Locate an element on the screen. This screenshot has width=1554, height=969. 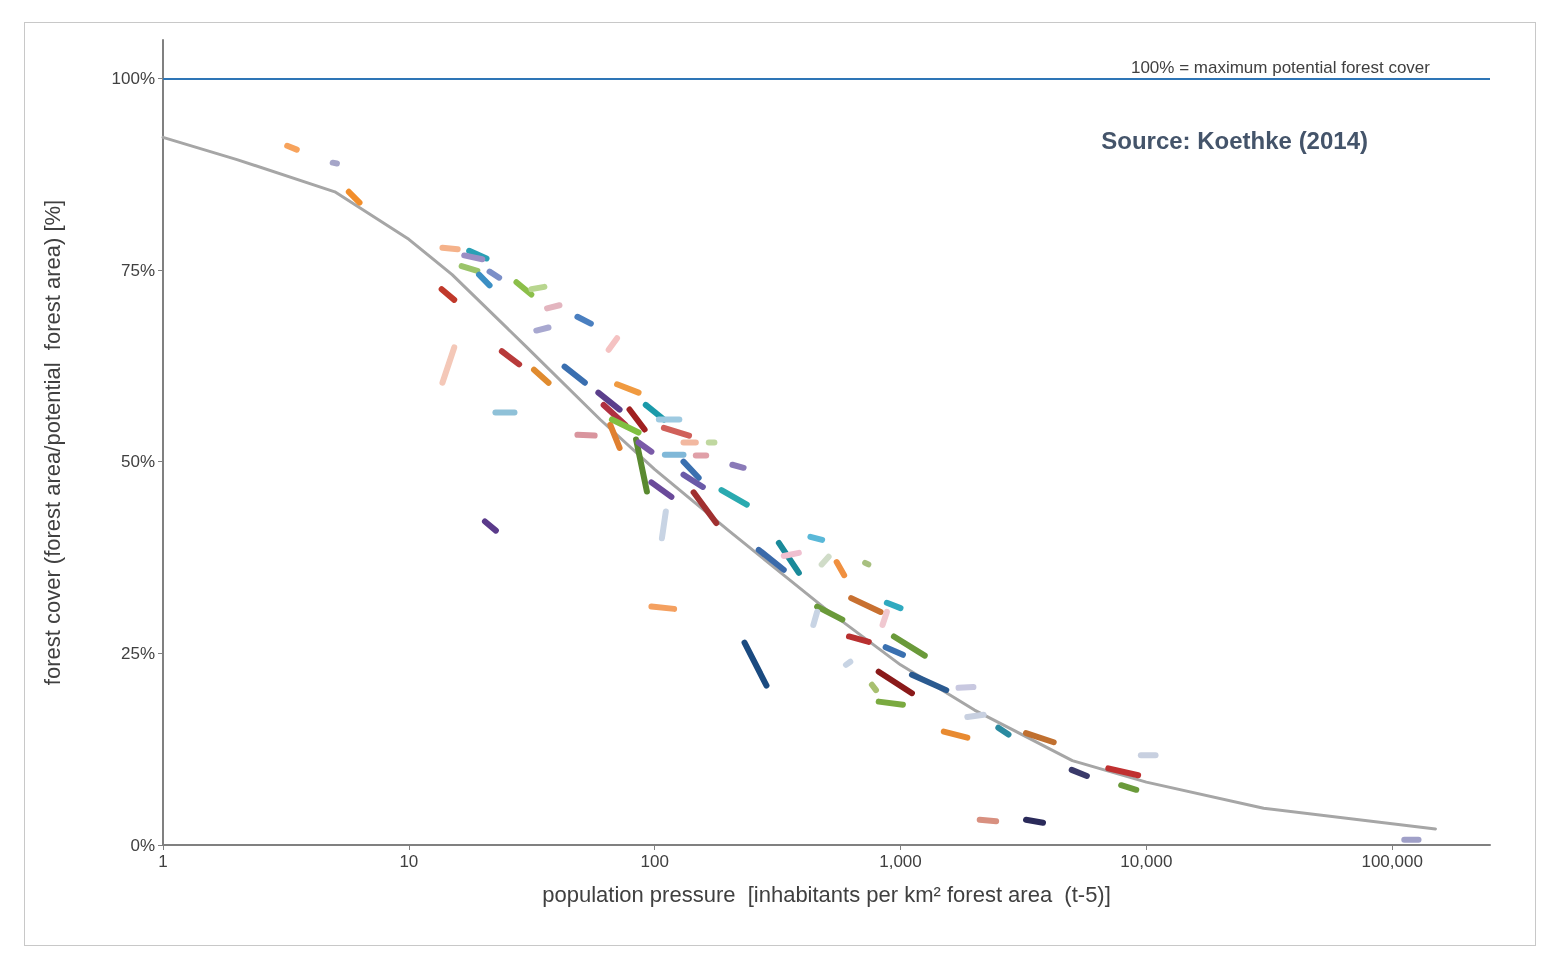
y-tick-label: 100% is located at coordinates (133, 78).